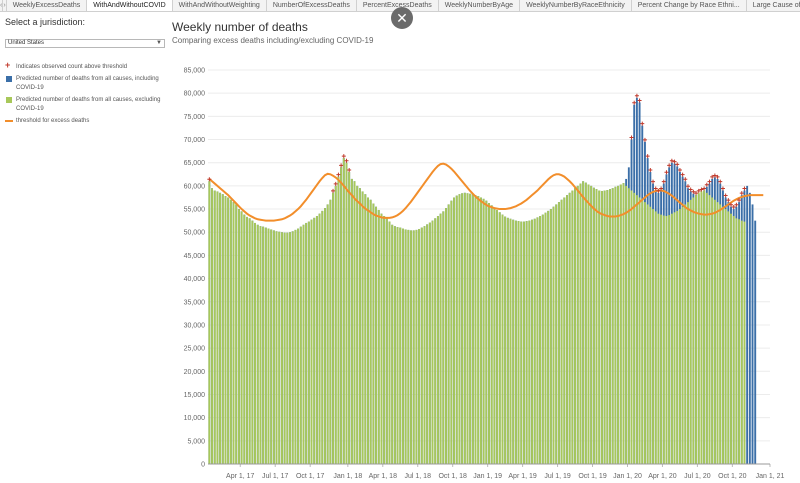  What do you see at coordinates (220, 5) in the screenshot?
I see `tab-with-and-without-weighting: WithAndWithoutWeighting` at bounding box center [220, 5].